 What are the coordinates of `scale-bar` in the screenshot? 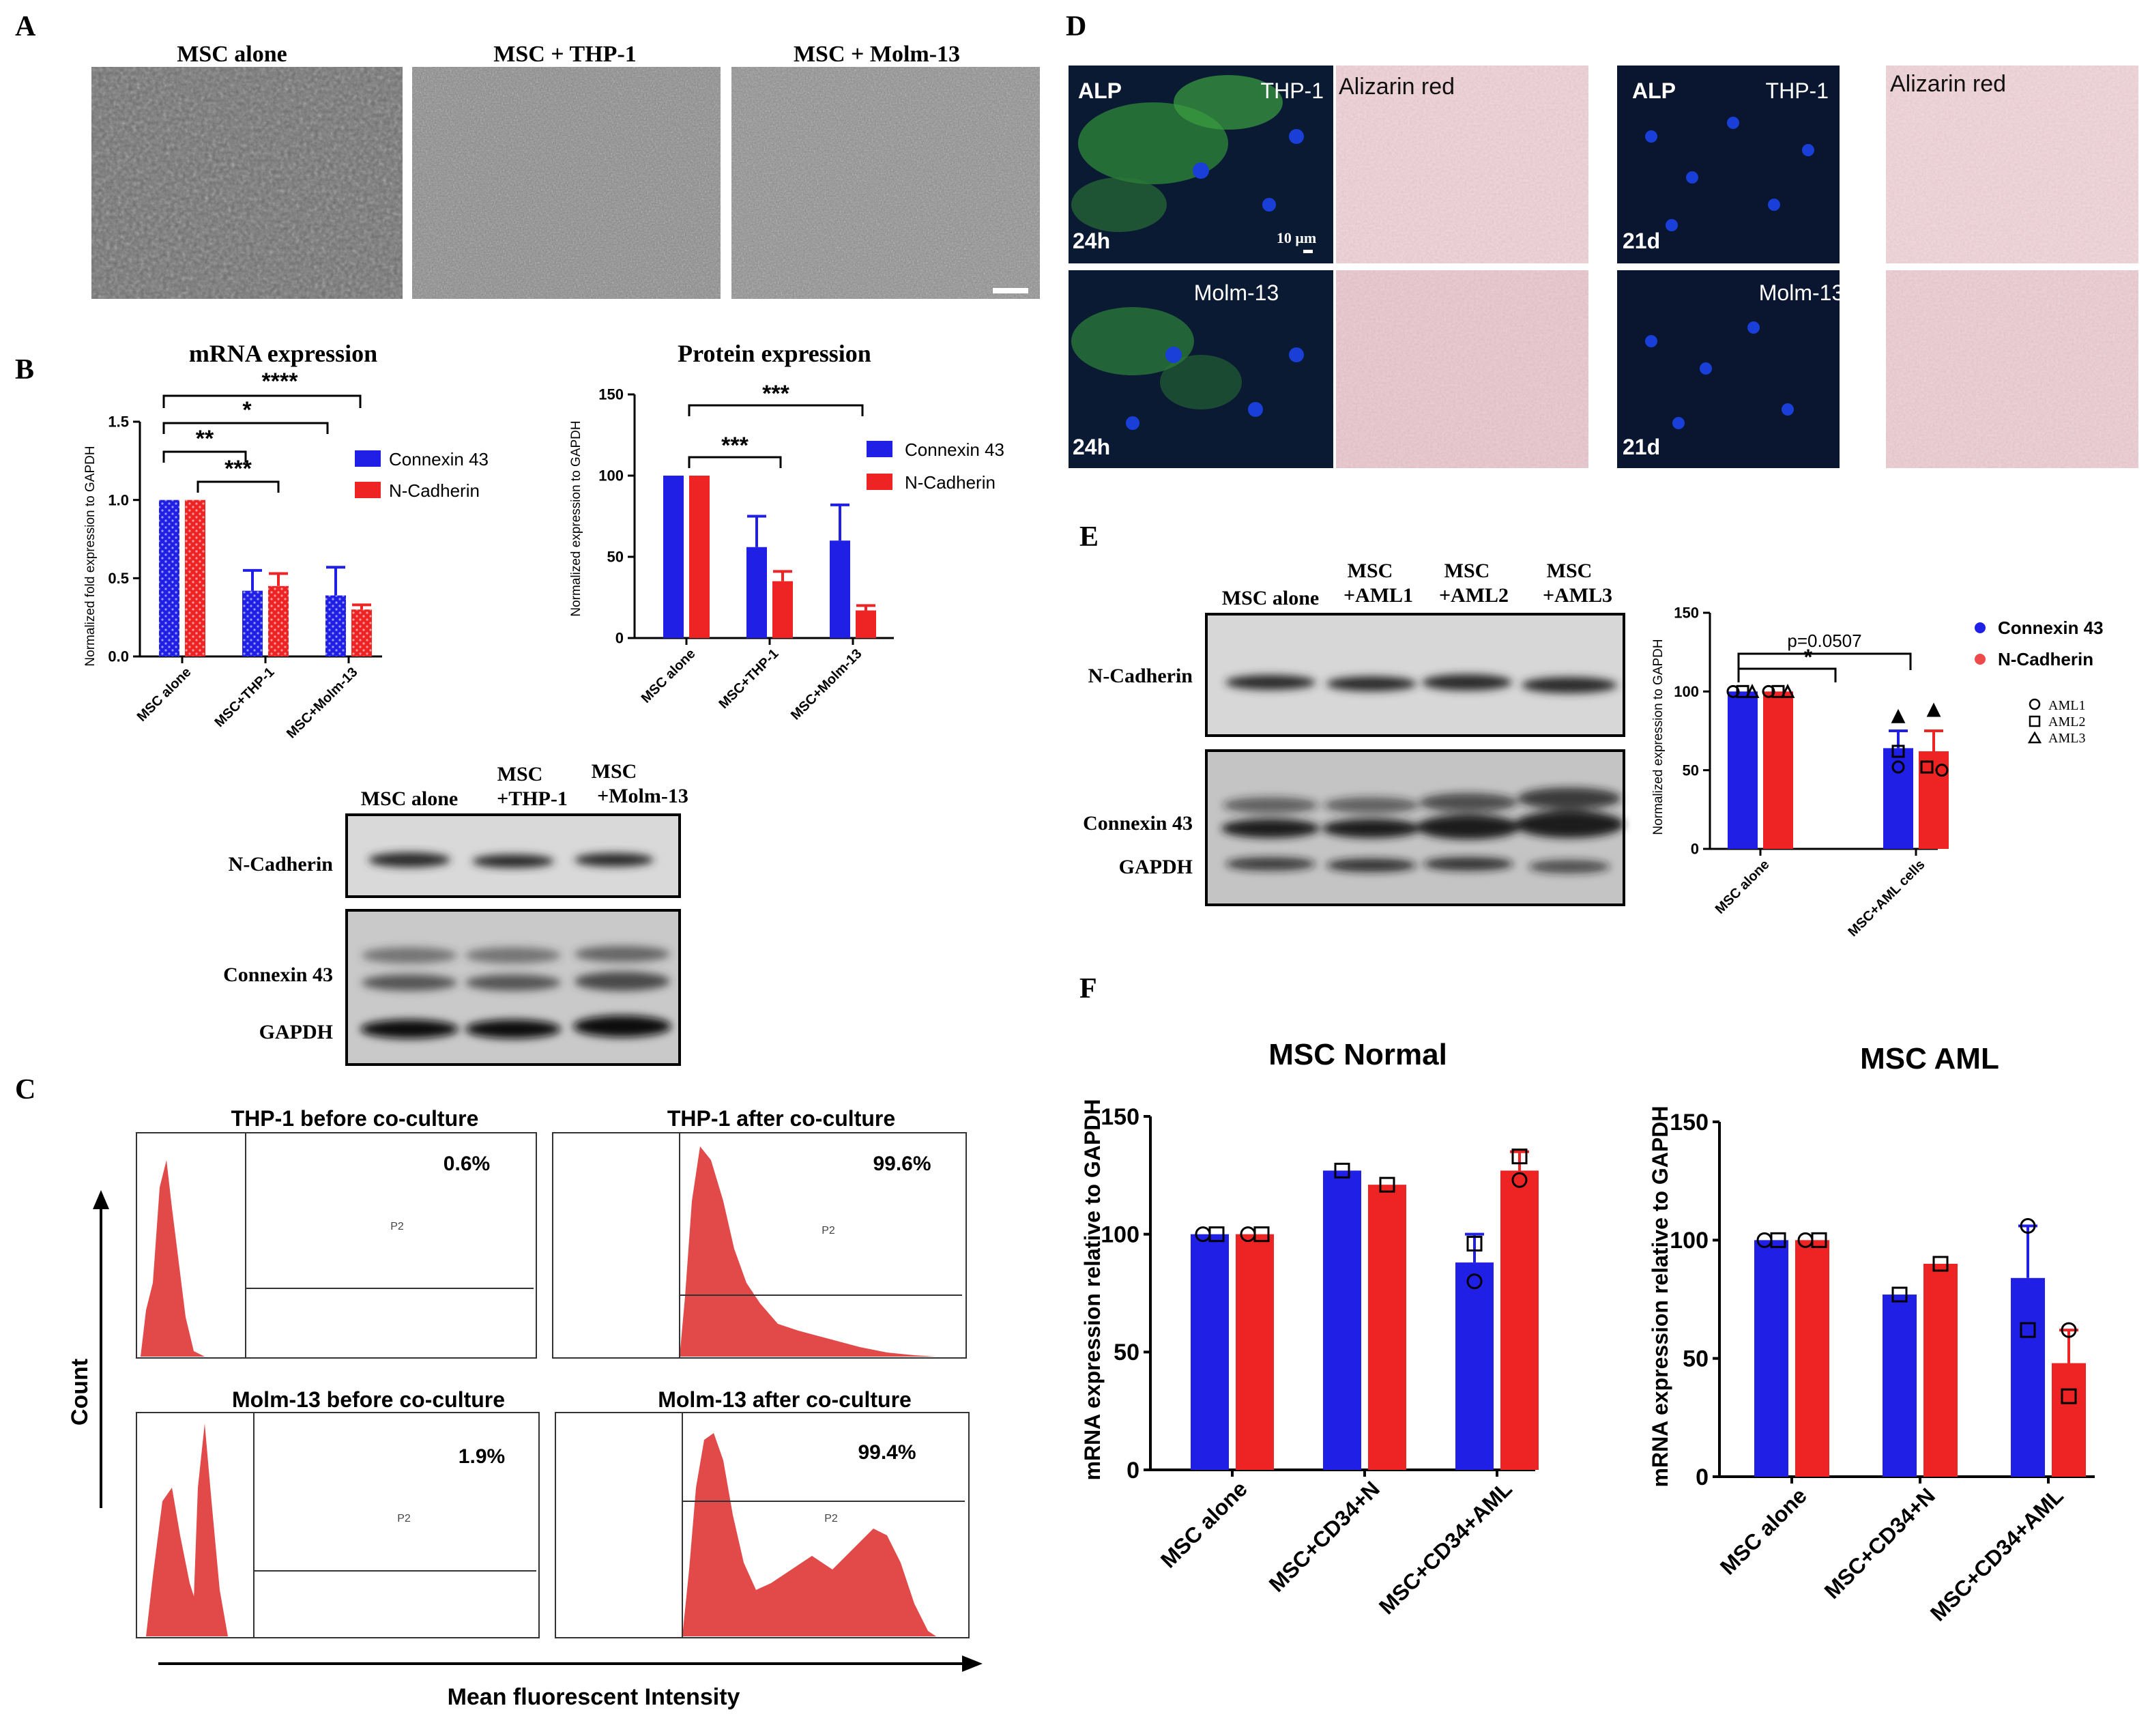 It's located at (1308, 251).